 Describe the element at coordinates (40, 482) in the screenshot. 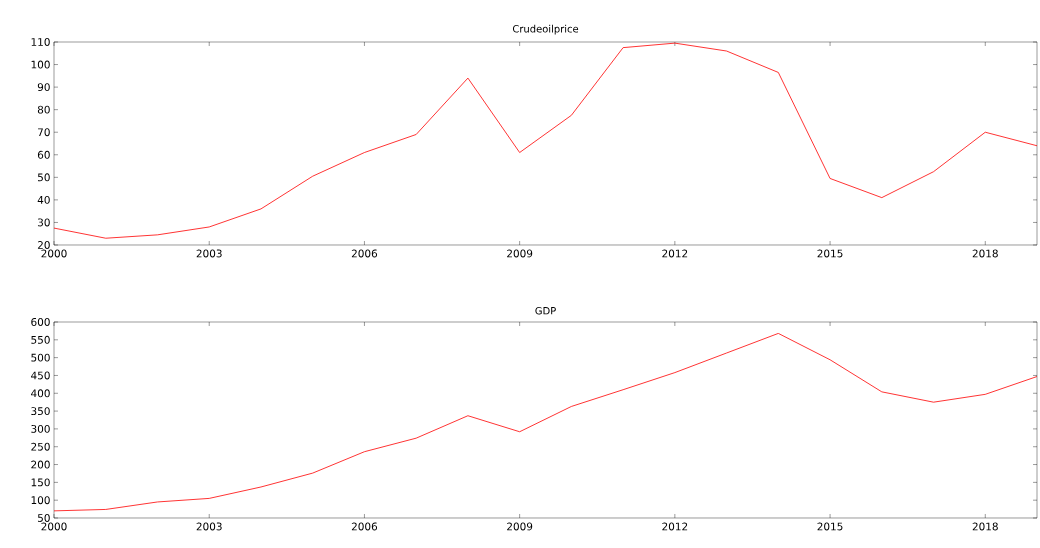

I see `y-tick-label: 150` at that location.